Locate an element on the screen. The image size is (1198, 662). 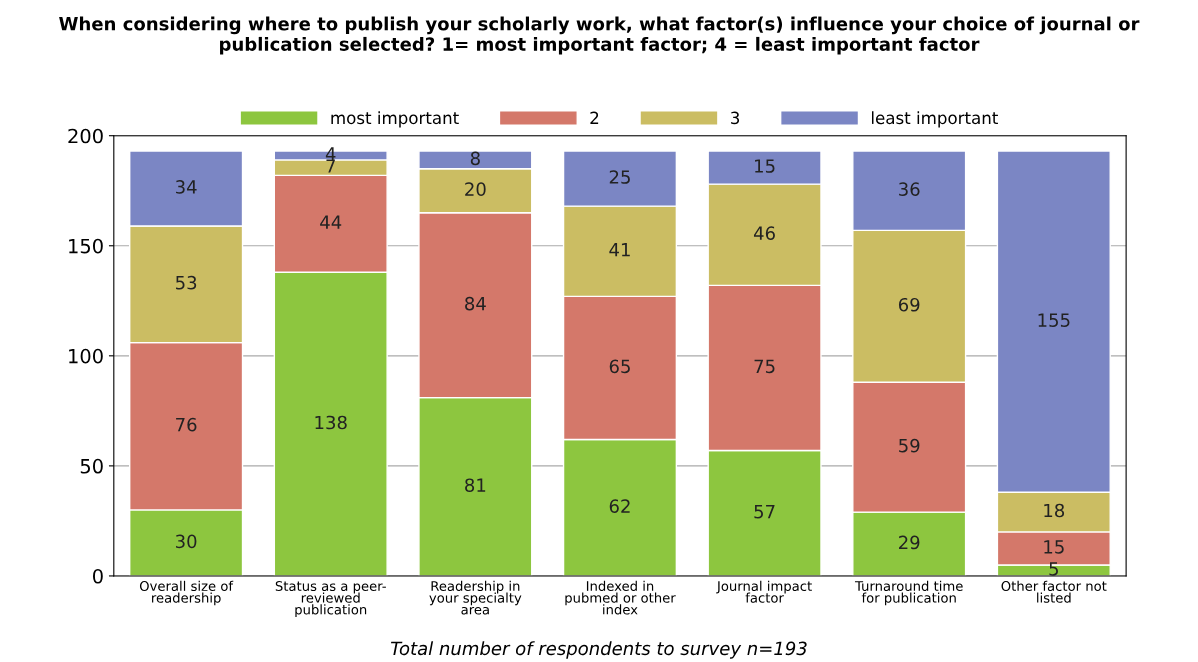
legend-label: 3 is located at coordinates (735, 118).